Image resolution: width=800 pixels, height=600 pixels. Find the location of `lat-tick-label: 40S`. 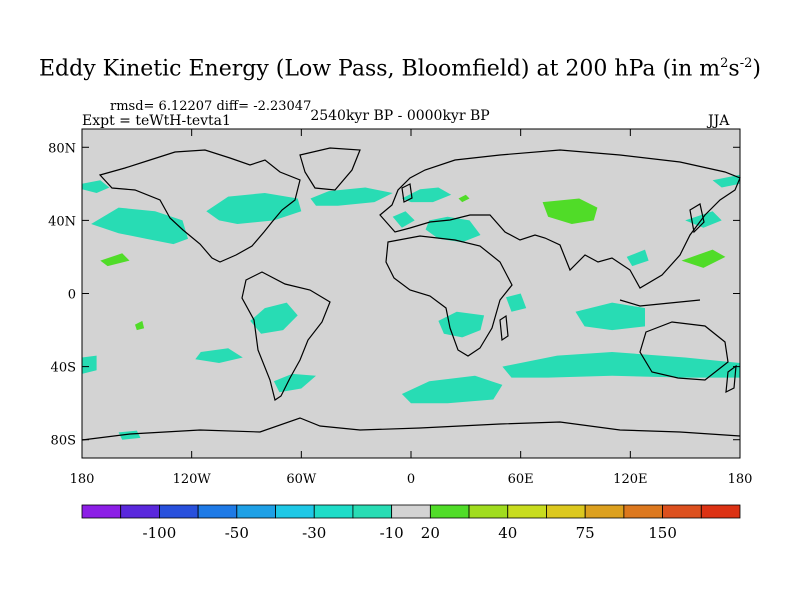

lat-tick-label: 40S is located at coordinates (63, 368).